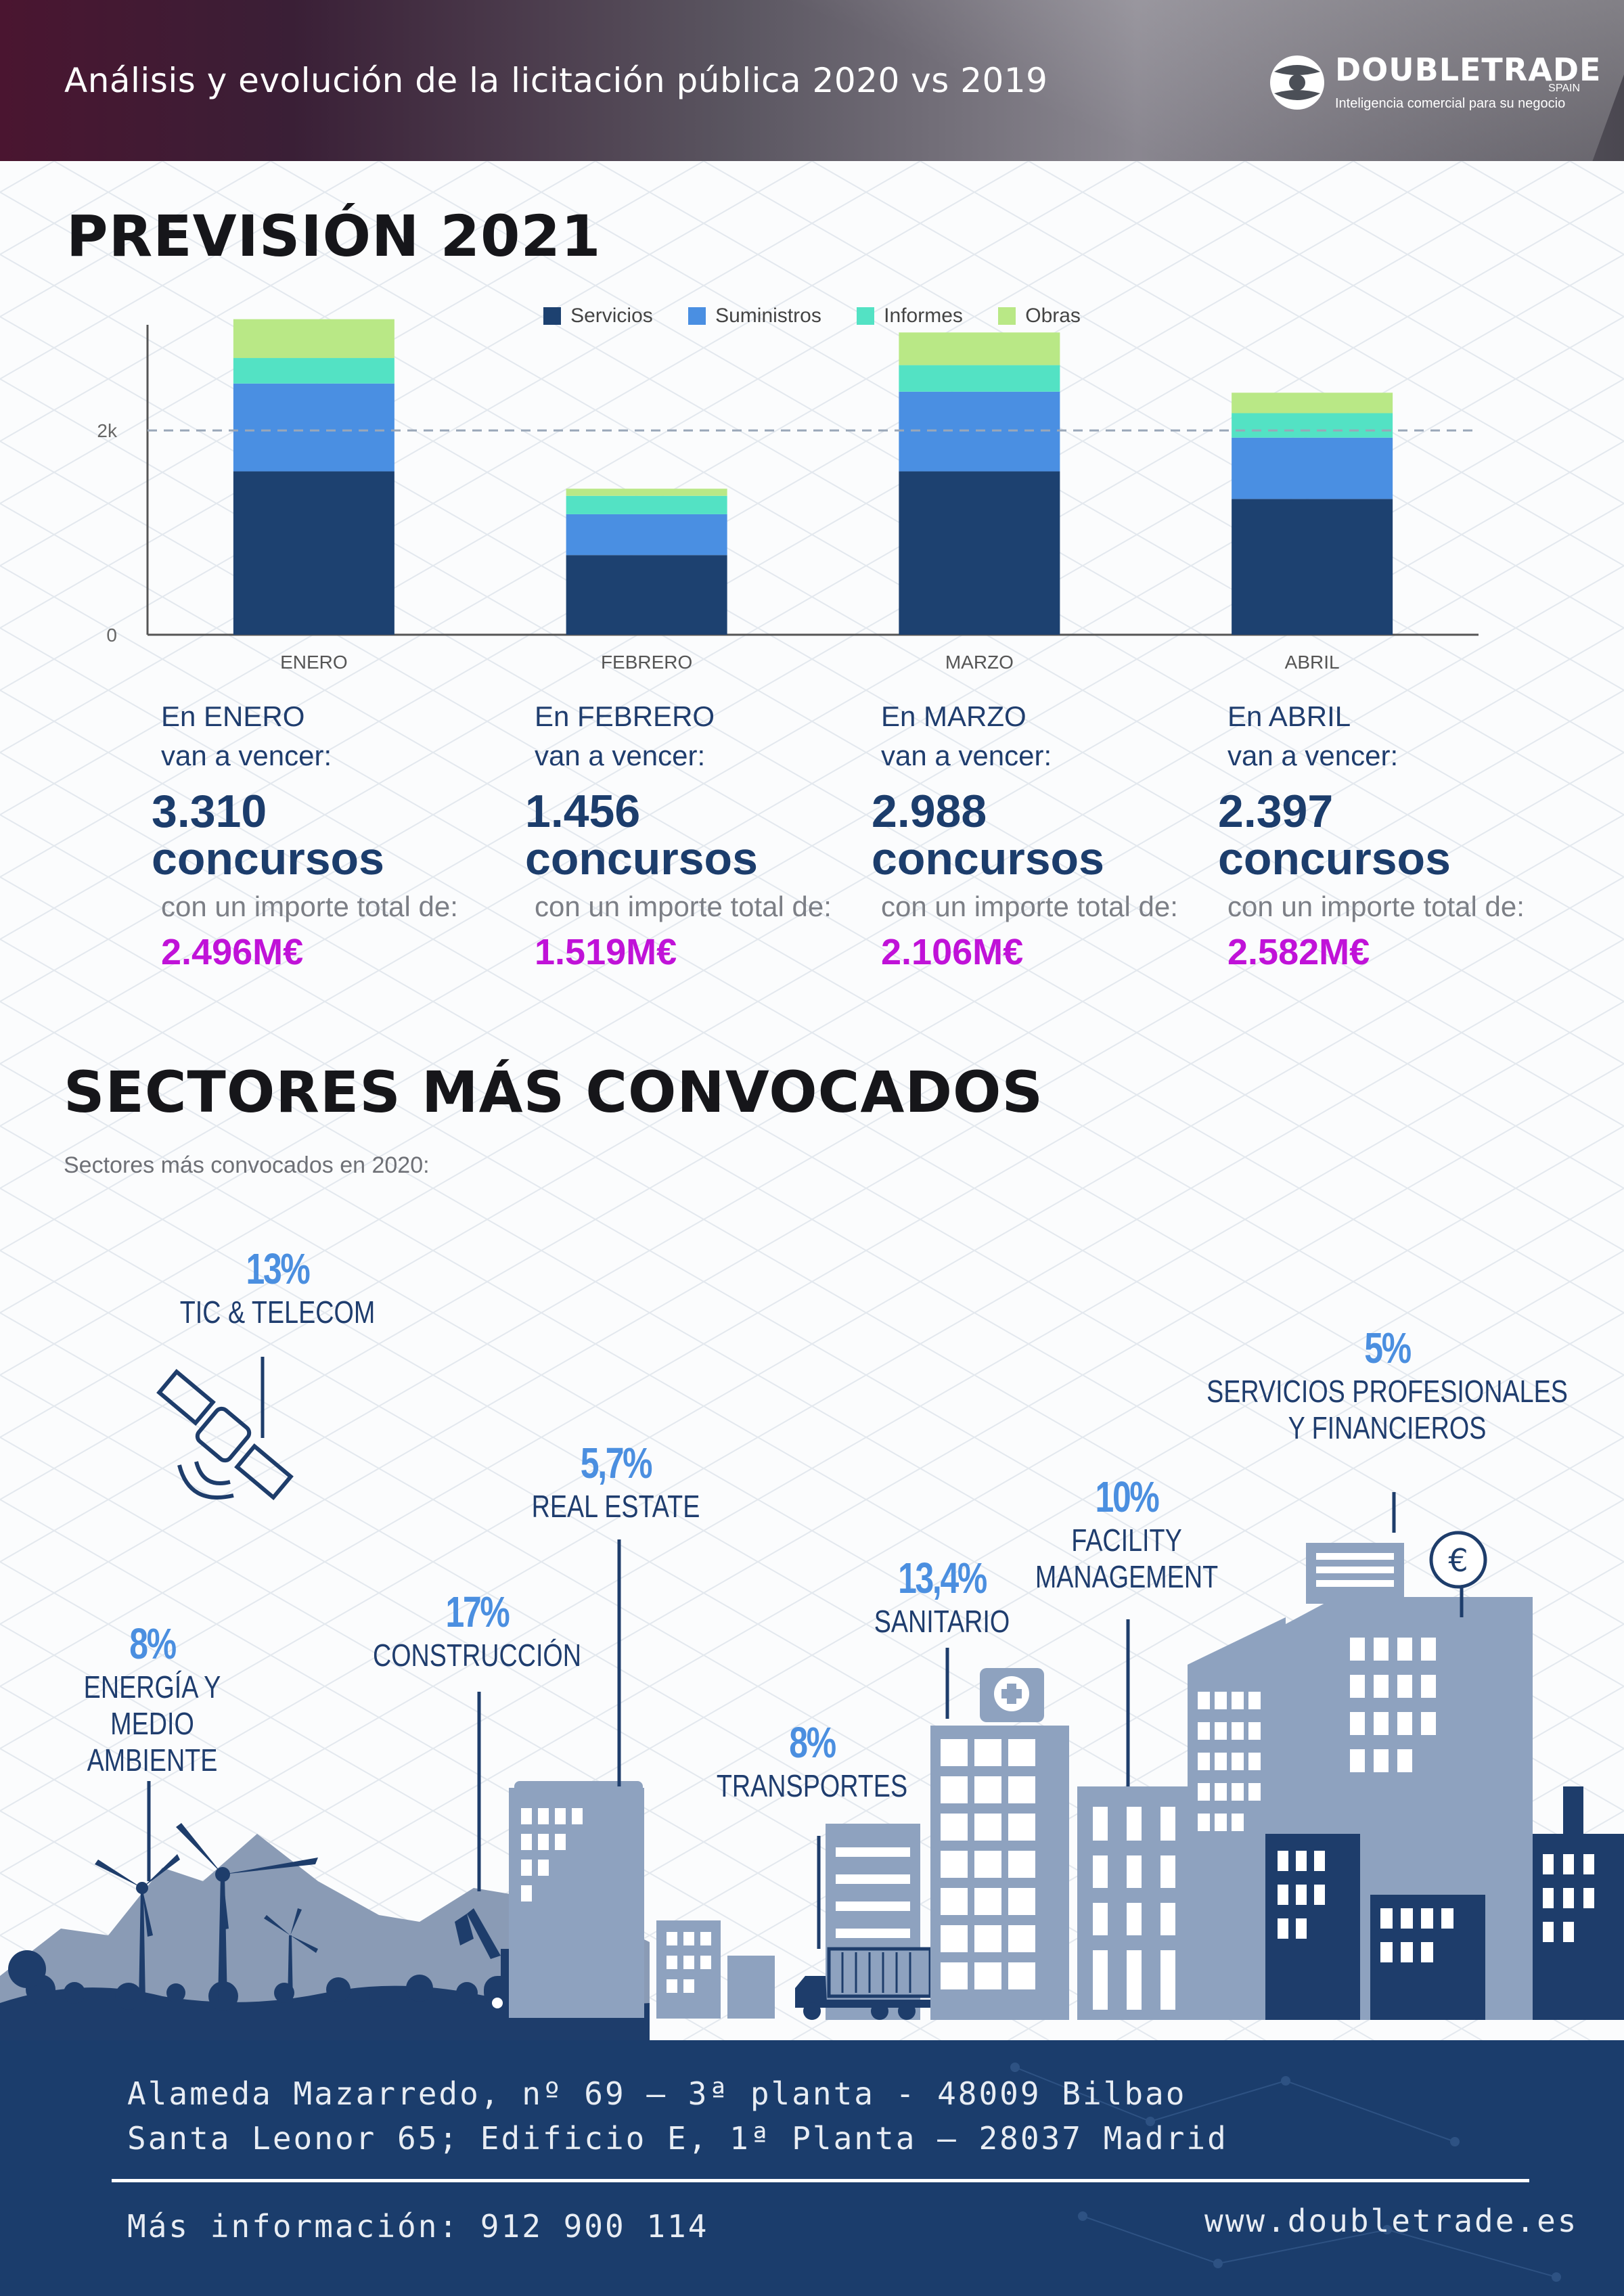  Describe the element at coordinates (820, 2180) in the screenshot. I see `footer-divider` at that location.